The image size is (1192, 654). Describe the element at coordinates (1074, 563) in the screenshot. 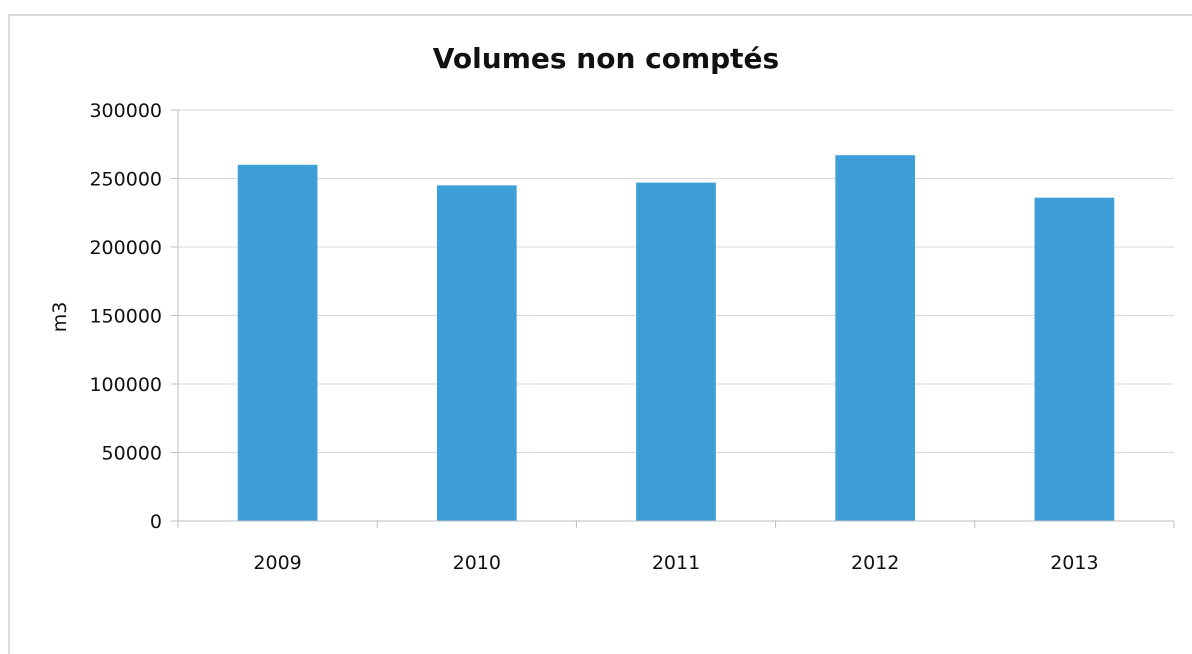

I see `x-tick-label: 2013` at that location.